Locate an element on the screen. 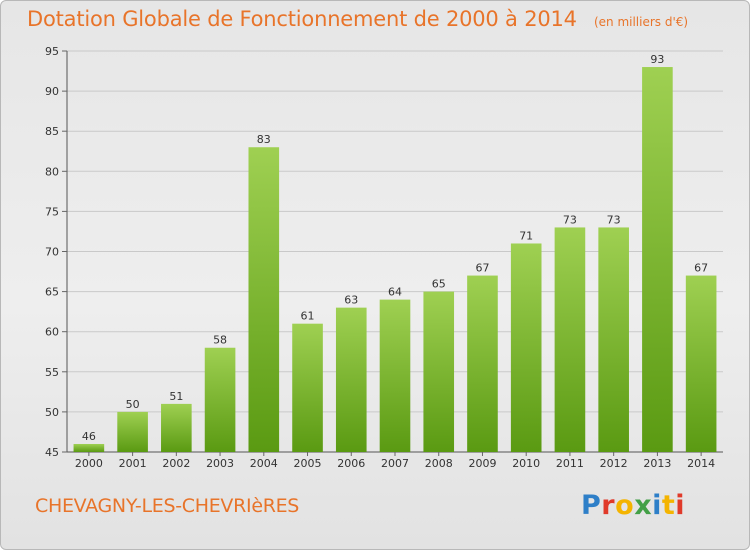 Image resolution: width=750 pixels, height=550 pixels. x-tick-label-2007: 2007 is located at coordinates (395, 463).